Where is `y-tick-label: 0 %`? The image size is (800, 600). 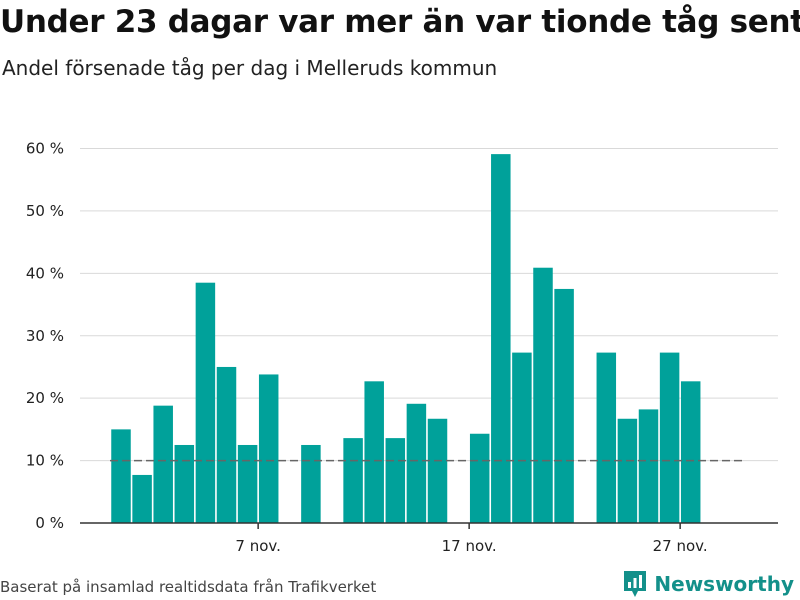 y-tick-label: 0 % is located at coordinates (49, 523).